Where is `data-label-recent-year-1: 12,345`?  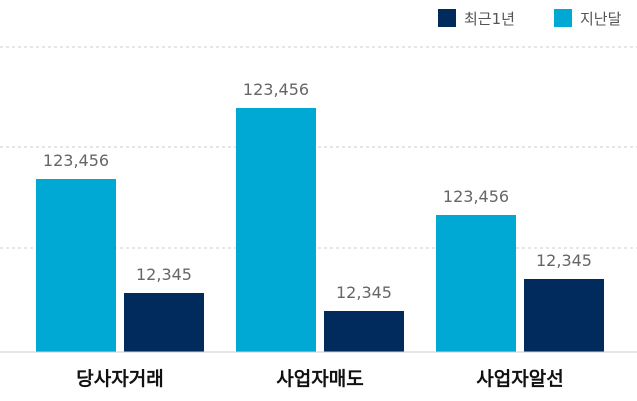 data-label-recent-year-1: 12,345 is located at coordinates (364, 292).